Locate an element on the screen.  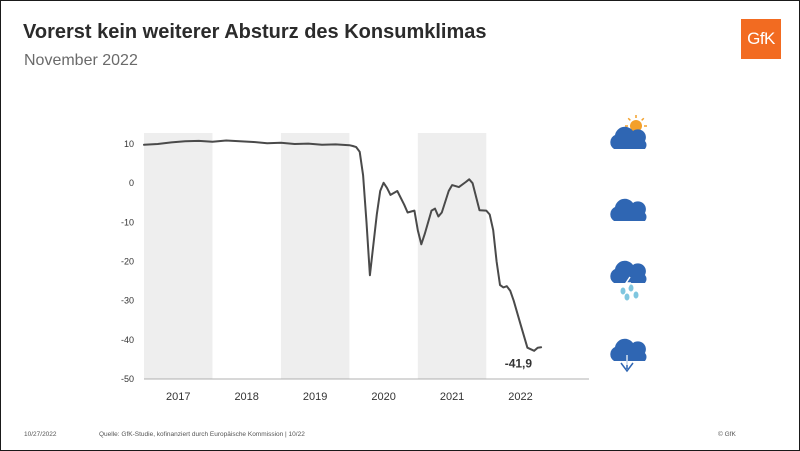
rain-cloud-icon is located at coordinates (628, 271).